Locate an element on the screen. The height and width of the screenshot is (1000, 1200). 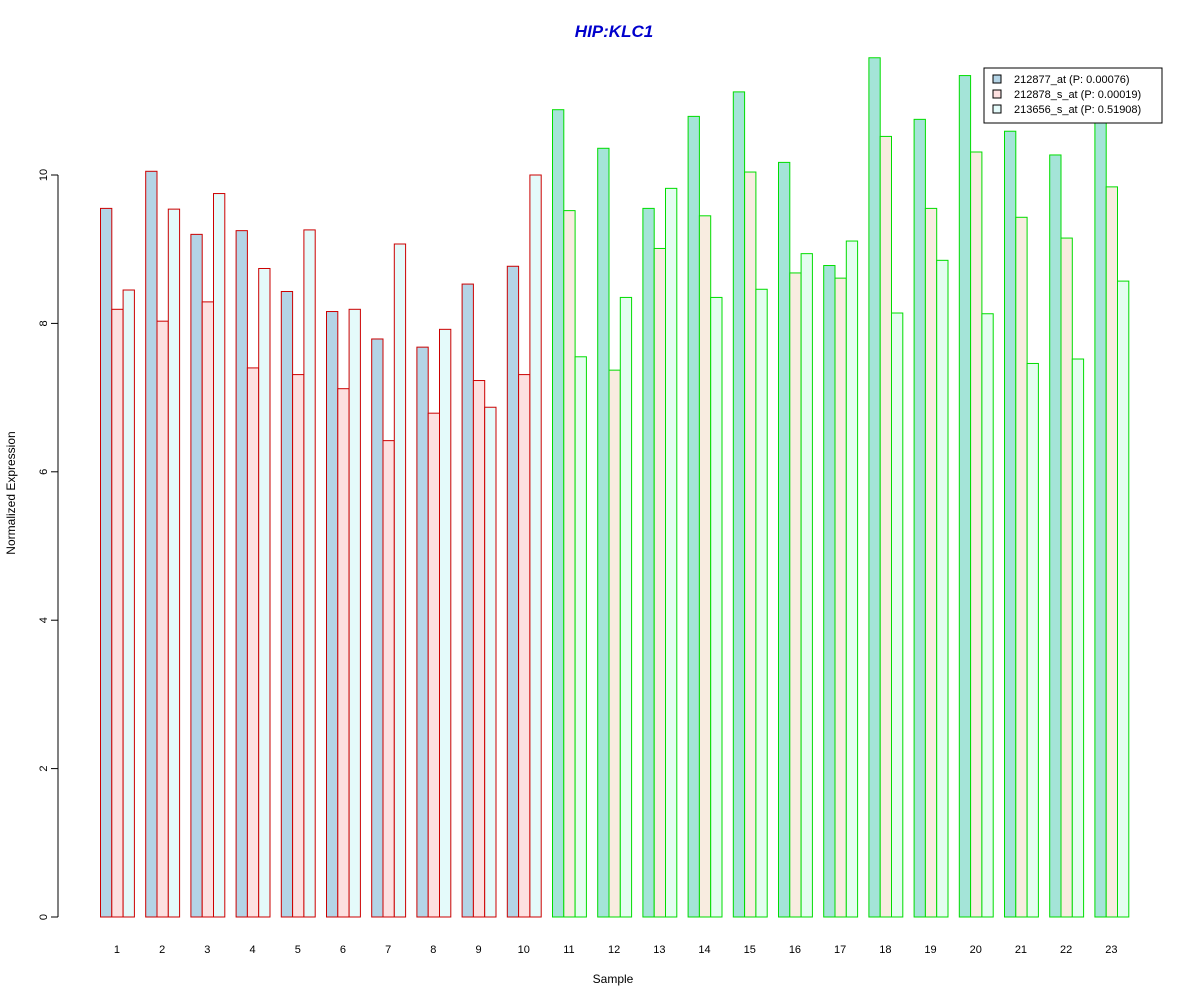
x-tick-label: 13 is located at coordinates (659, 950).